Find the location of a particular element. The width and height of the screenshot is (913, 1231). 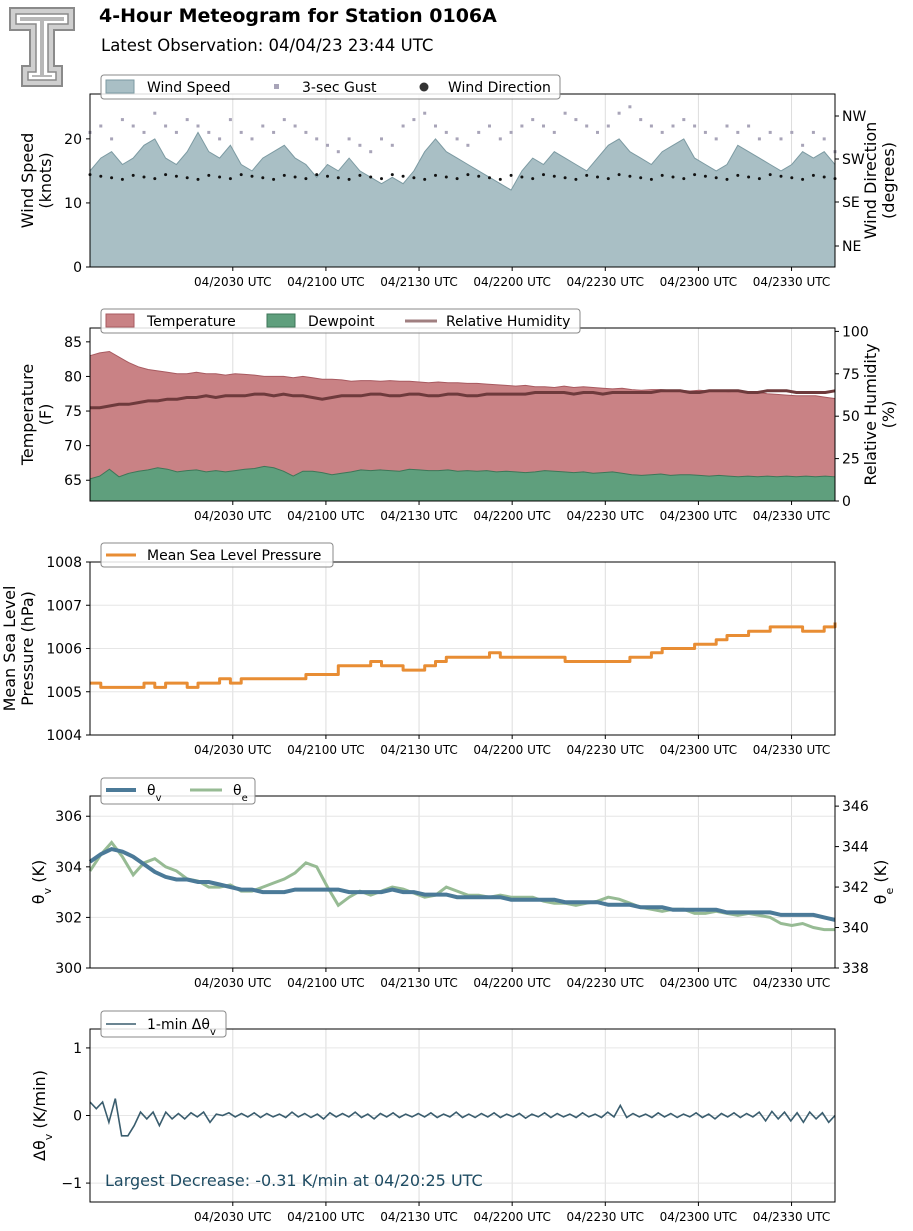

y2-tick-label: 344 is located at coordinates (855, 848).